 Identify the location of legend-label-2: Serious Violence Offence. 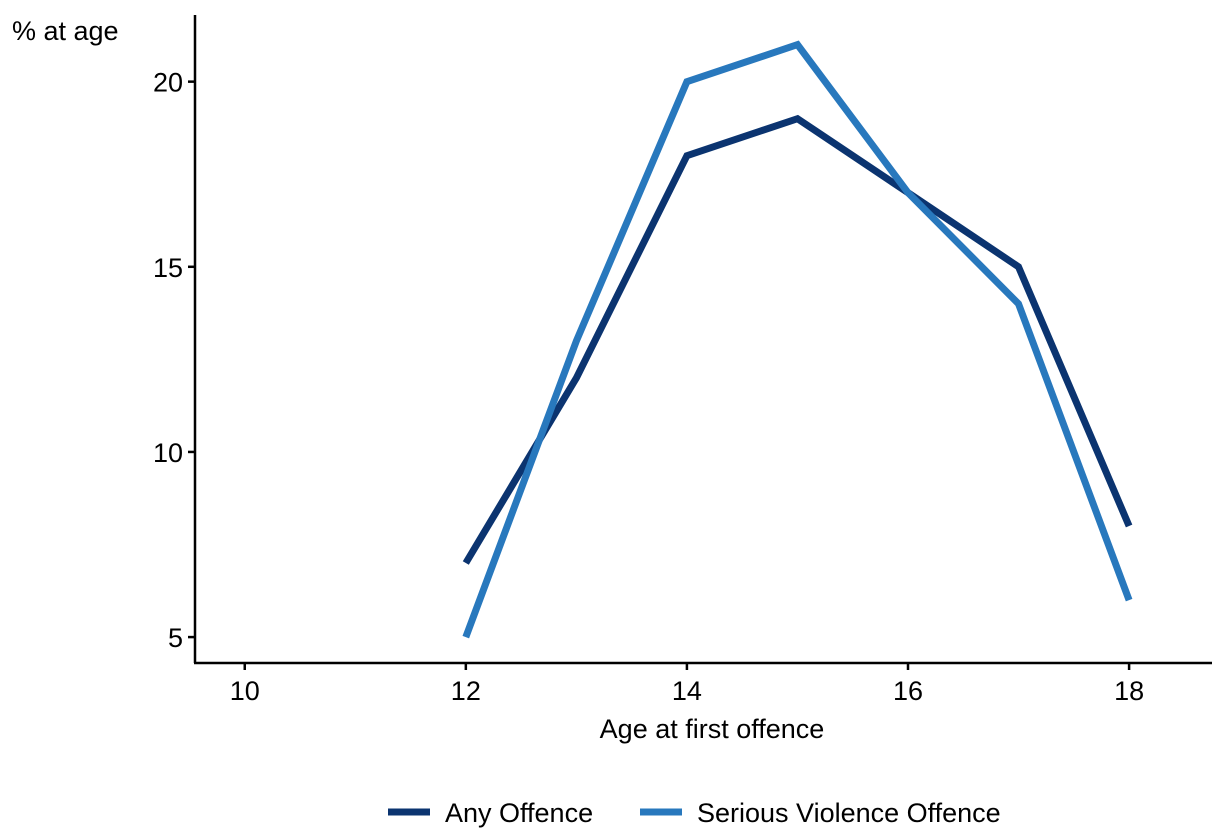
(849, 813).